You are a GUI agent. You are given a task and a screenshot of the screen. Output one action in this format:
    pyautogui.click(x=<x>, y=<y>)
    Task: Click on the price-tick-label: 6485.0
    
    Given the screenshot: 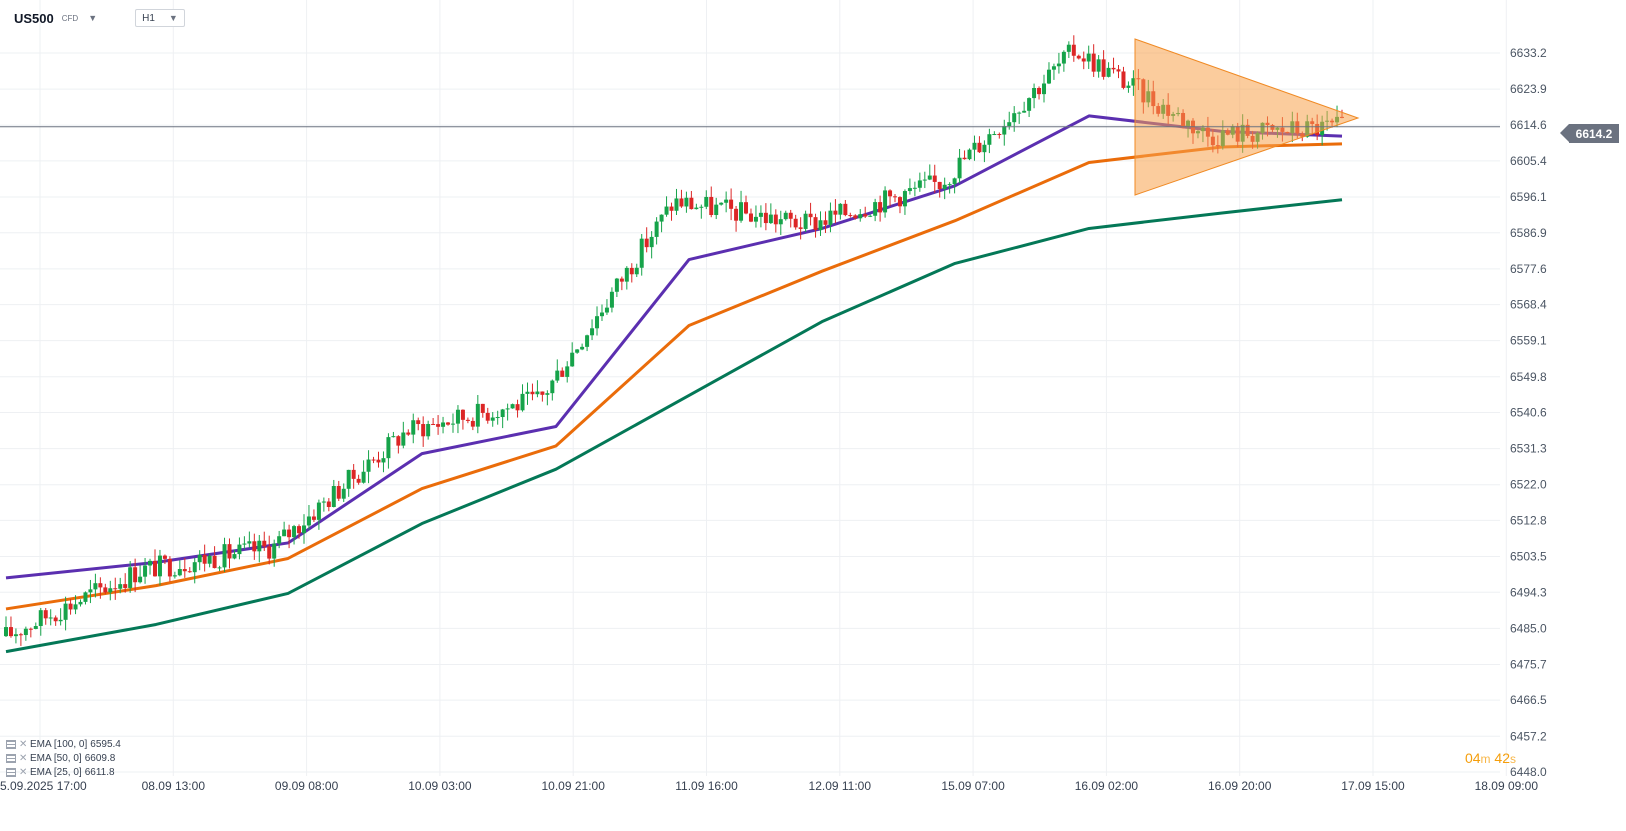 What is the action you would take?
    pyautogui.click(x=1528, y=628)
    